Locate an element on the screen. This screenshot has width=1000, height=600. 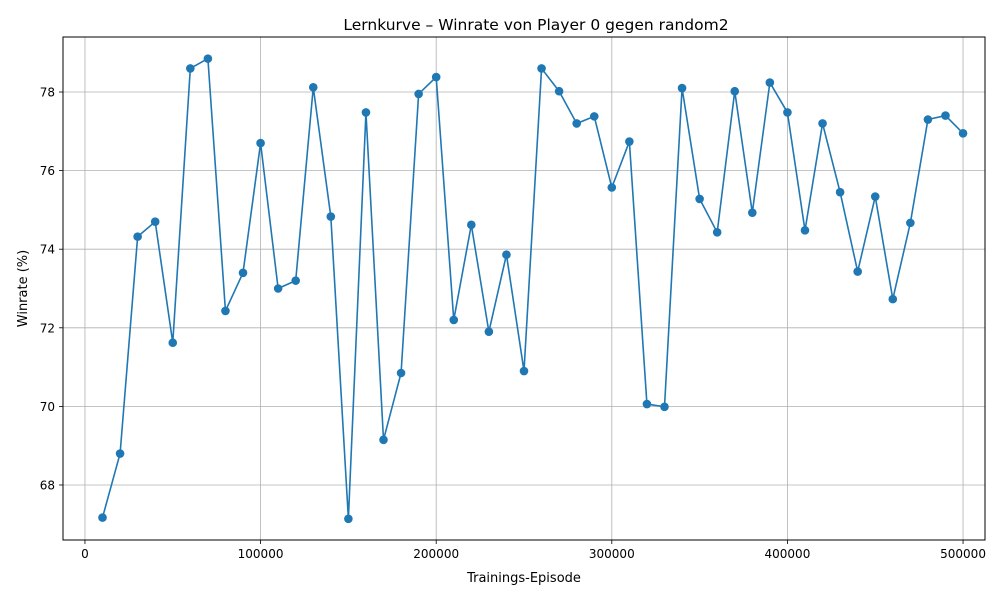
x-axis: 0 100000 200000 300000 400000 500000 is located at coordinates (533, 550).